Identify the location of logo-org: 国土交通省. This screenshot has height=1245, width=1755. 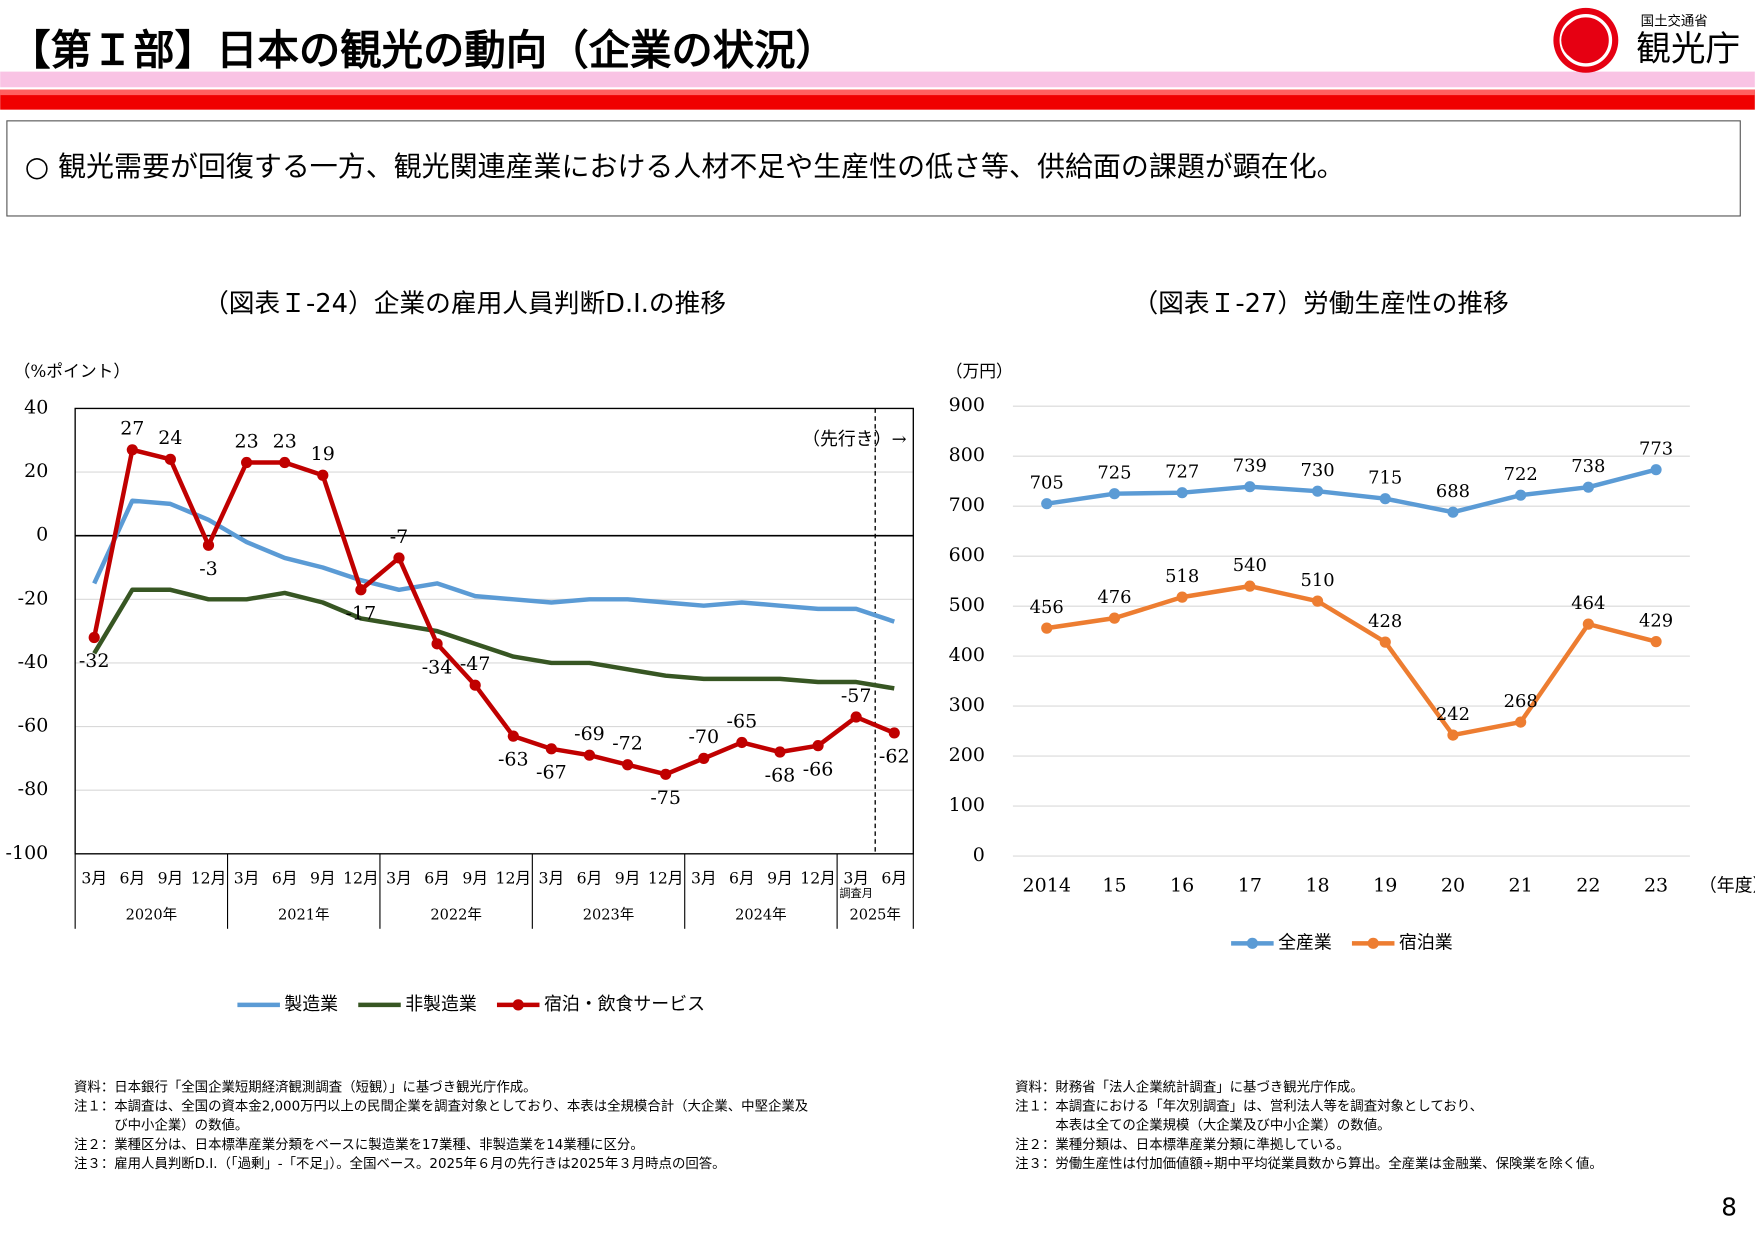
(1674, 20).